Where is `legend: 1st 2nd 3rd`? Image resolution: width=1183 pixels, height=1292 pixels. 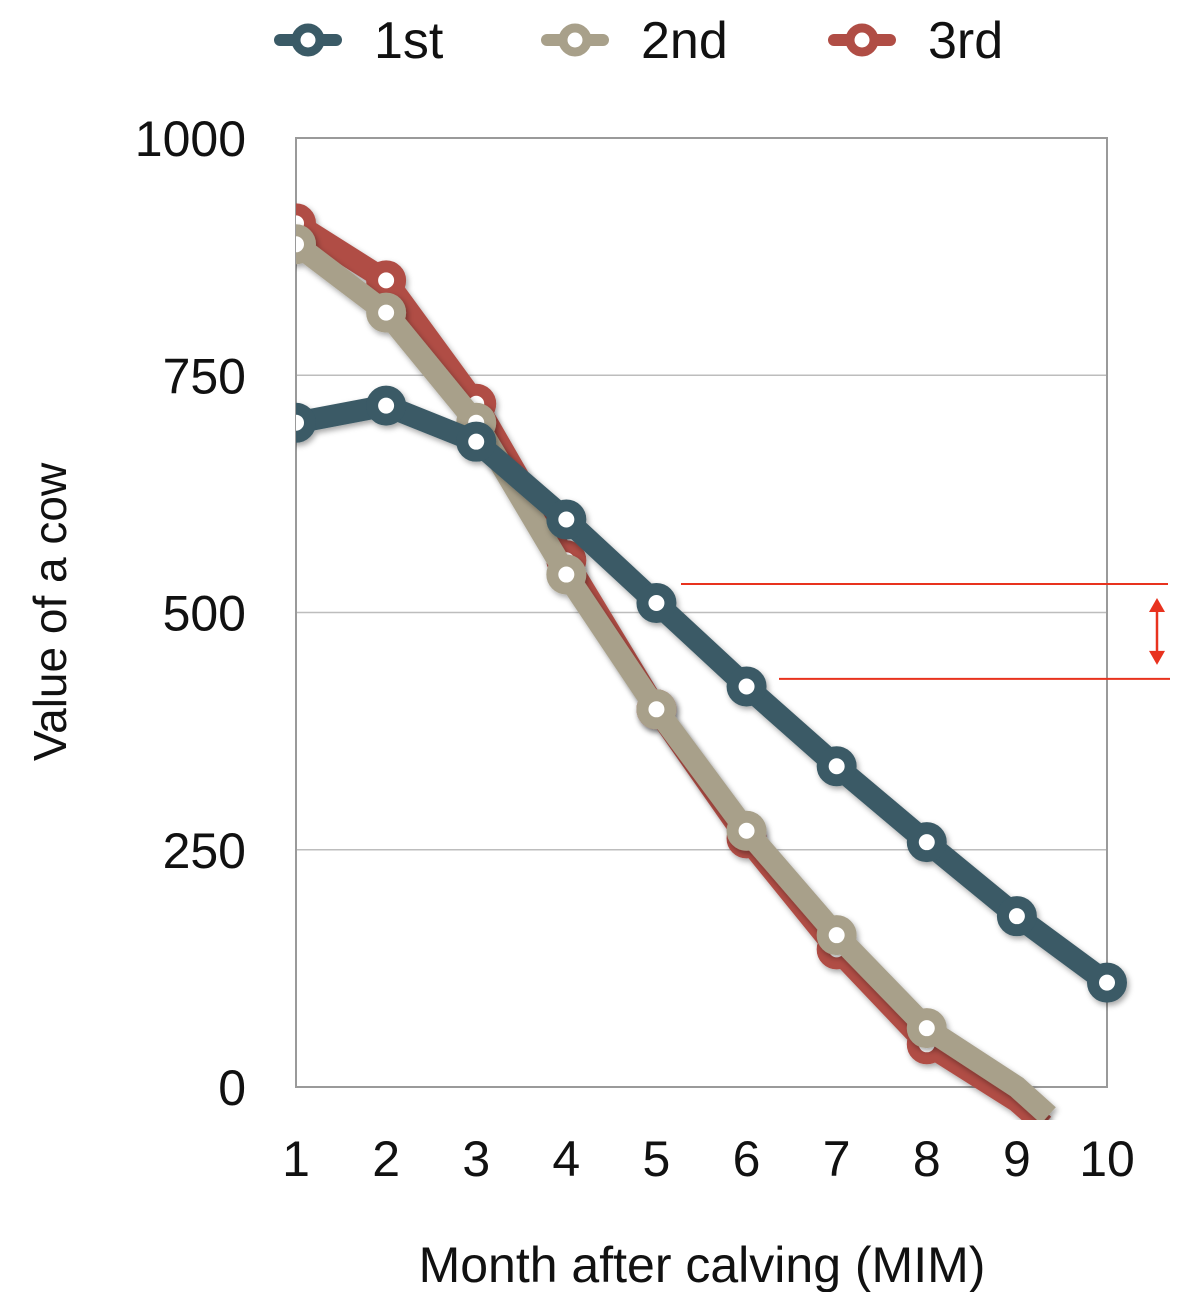 legend: 1st 2nd 3rd is located at coordinates (638, 41).